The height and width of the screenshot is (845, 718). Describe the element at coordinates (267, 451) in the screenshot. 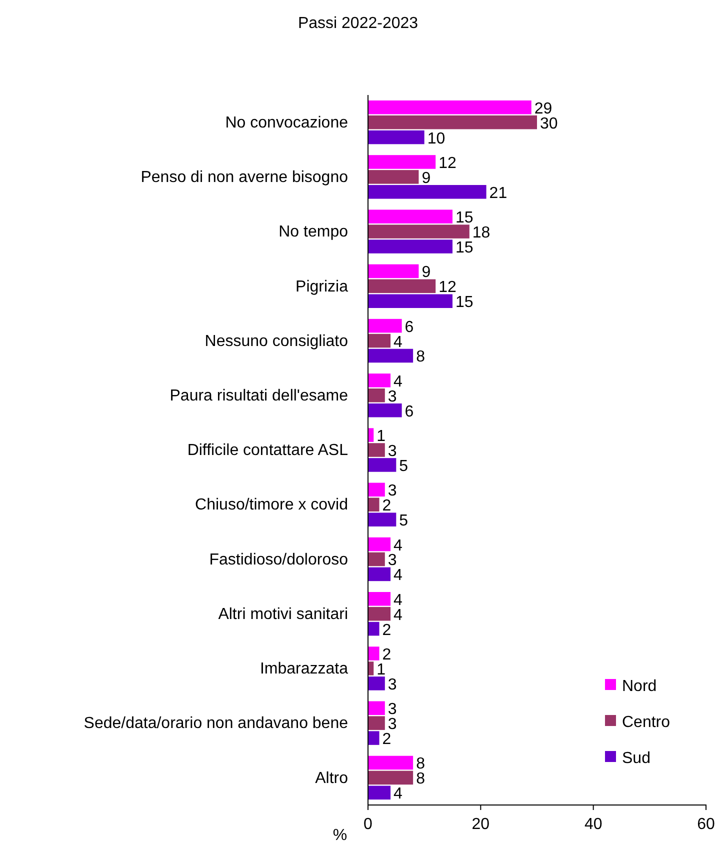

I see `y-tick-label: Difficile contattare ASL` at that location.